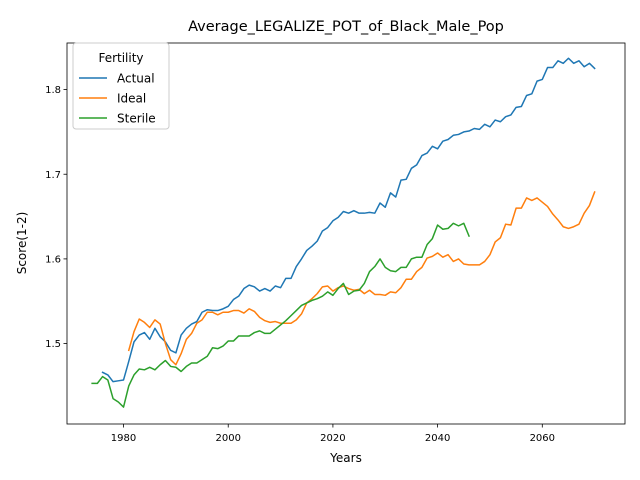 The image size is (640, 480). What do you see at coordinates (123, 438) in the screenshot?
I see `x-tick-label: 1980` at bounding box center [123, 438].